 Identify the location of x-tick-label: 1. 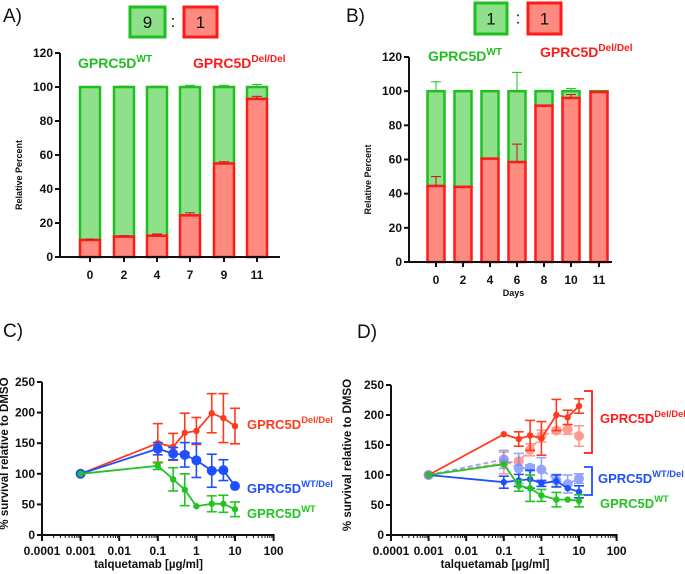
(196, 551).